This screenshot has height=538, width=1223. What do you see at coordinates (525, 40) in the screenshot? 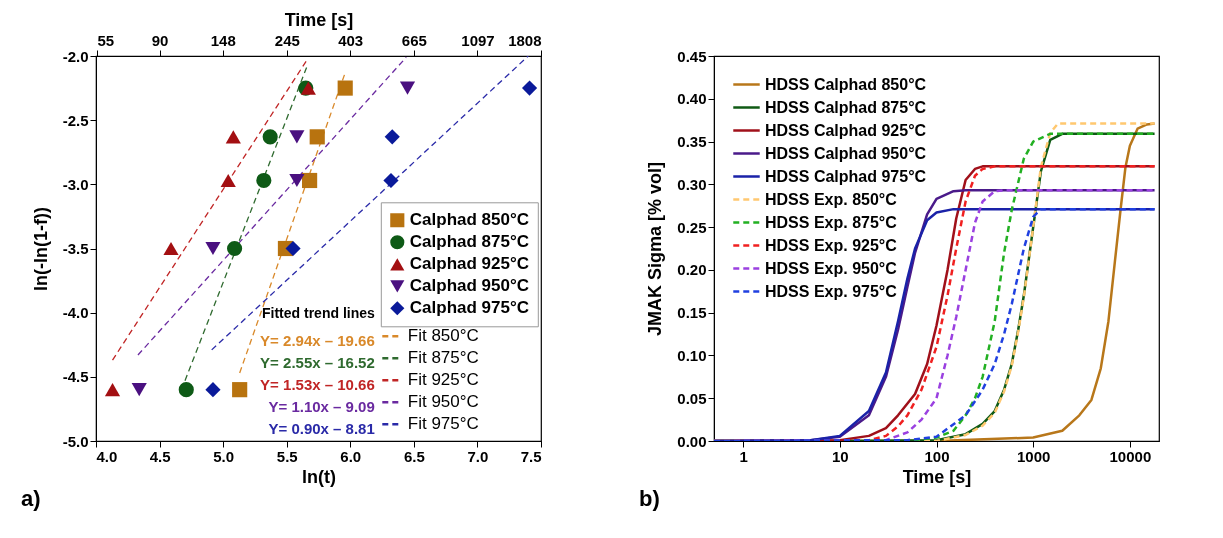
I see `x2-tick-label: 1808` at bounding box center [525, 40].